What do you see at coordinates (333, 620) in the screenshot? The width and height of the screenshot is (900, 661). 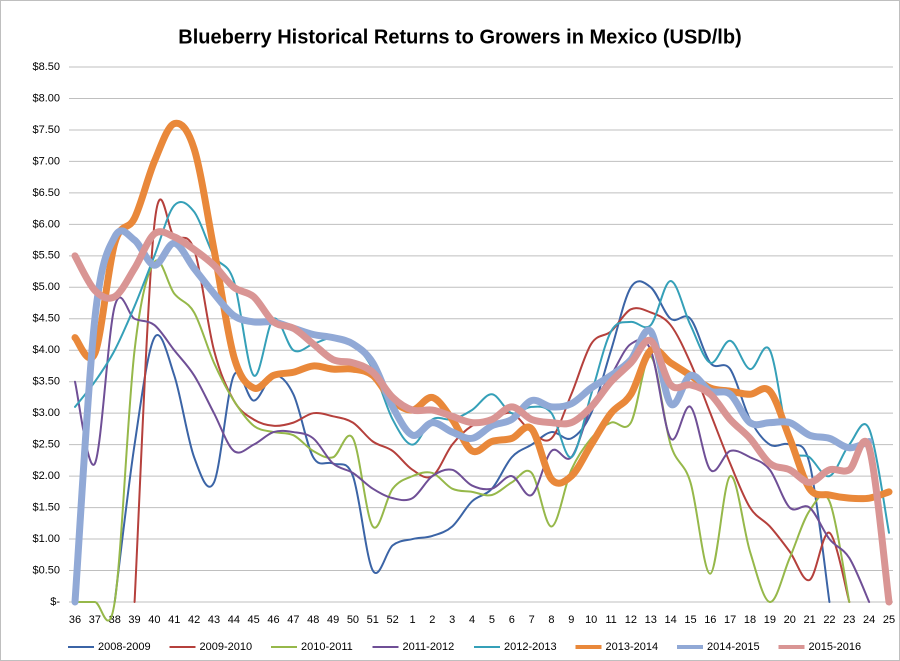 I see `x-tick-label: 49` at bounding box center [333, 620].